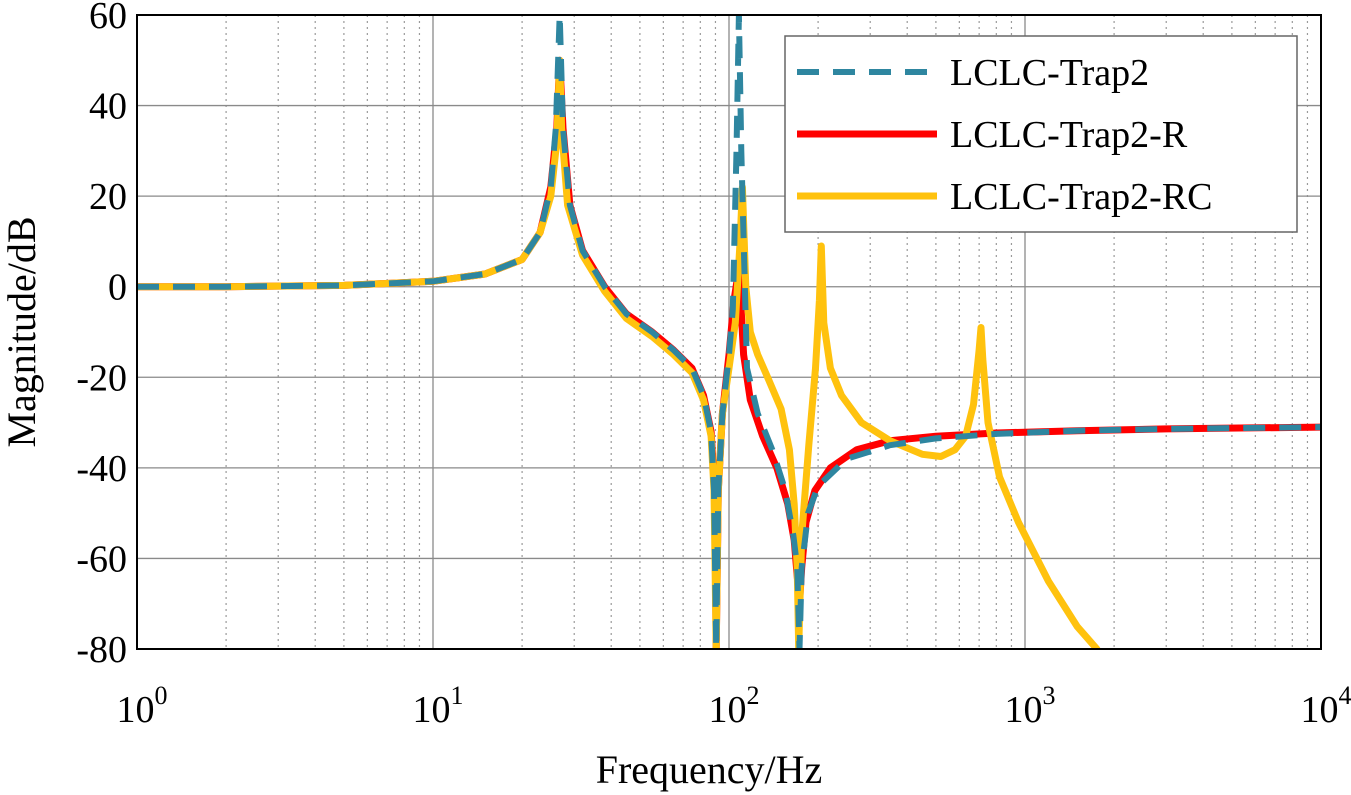  I want to click on x-tick-label: 10³, so click(1030, 706).